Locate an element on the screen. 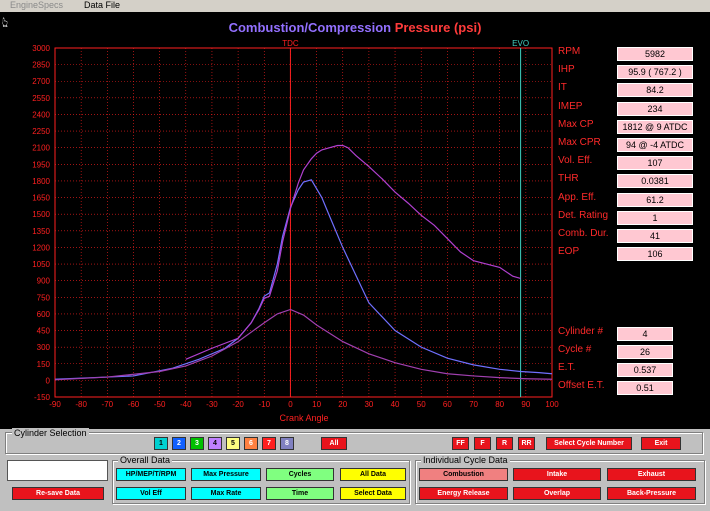 The height and width of the screenshot is (511, 710). stat-label: Max CP is located at coordinates (576, 124).